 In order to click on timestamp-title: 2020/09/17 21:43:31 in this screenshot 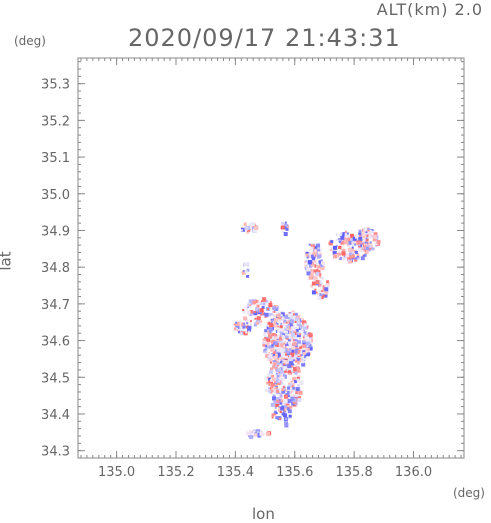, I will do `click(264, 38)`.